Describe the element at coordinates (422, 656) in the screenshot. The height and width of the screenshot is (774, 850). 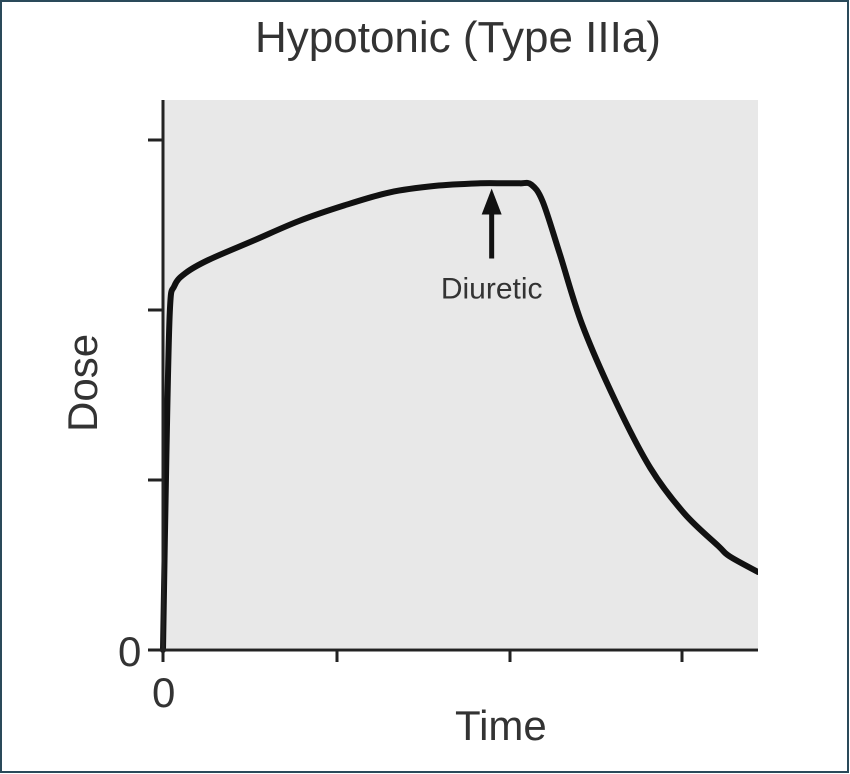
I see `x-ticks` at that location.